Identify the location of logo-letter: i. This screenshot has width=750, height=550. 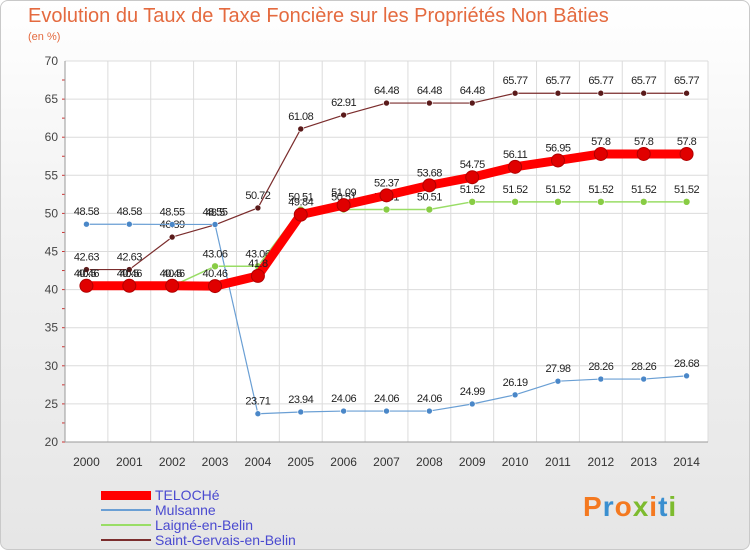
(673, 506).